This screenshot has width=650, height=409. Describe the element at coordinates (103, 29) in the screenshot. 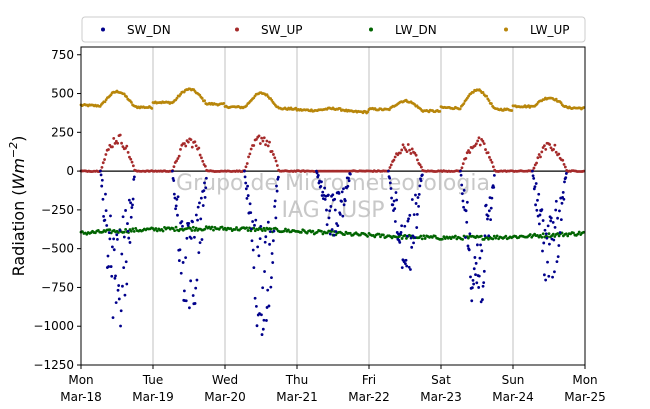

I see `legend-marker-sw-dn` at that location.